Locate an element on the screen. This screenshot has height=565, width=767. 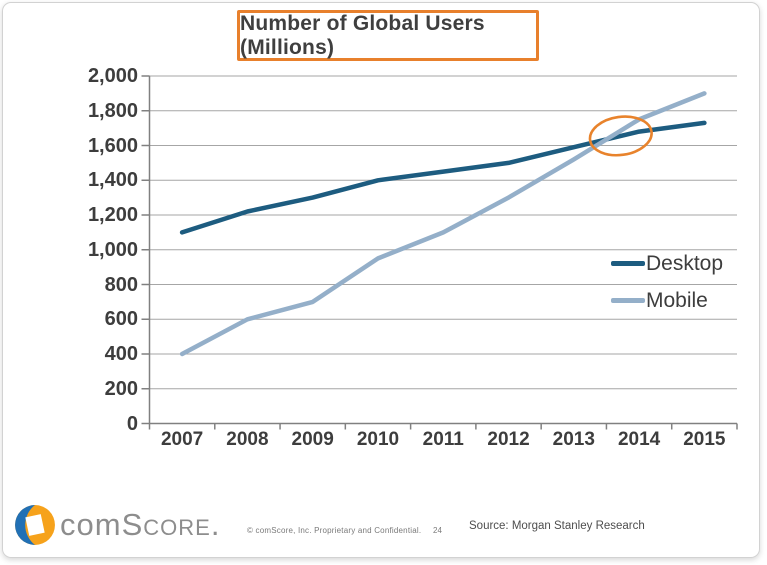
comscore-logo: comScore. is located at coordinates (117, 525).